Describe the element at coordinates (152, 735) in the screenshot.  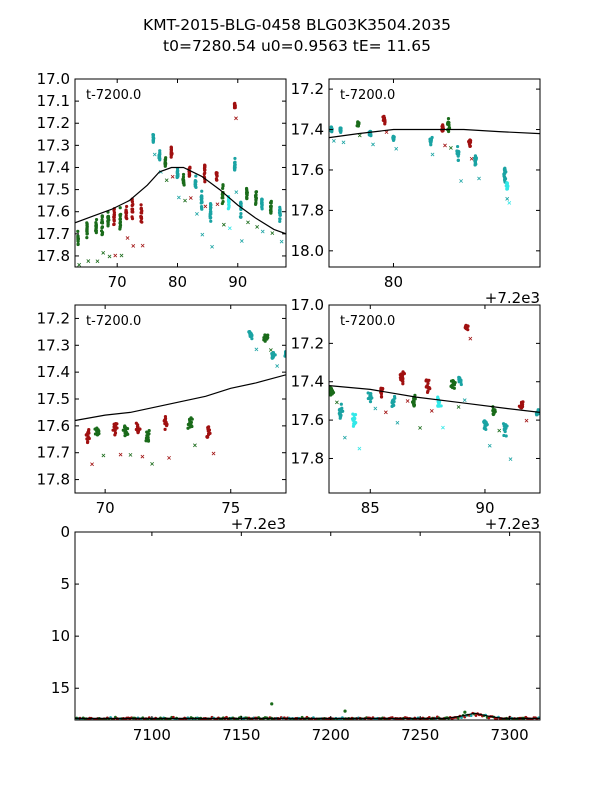
I see `x-tick-label: 7100` at that location.